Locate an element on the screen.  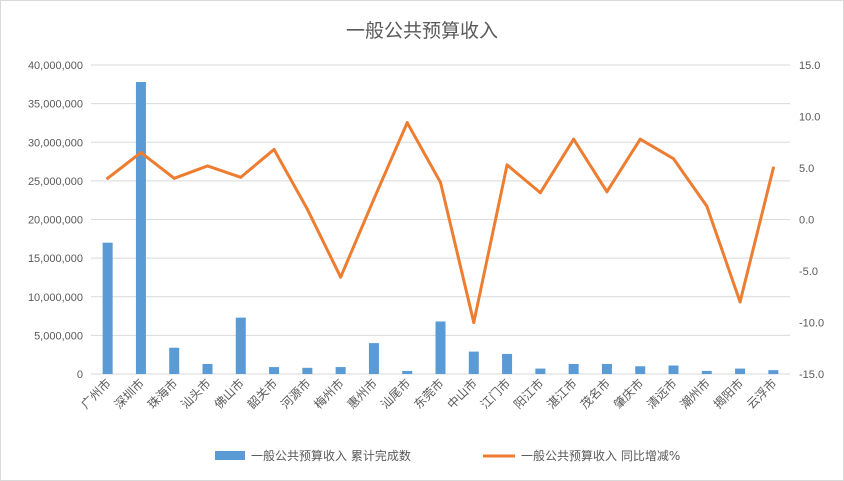
category-label: 梅州市 is located at coordinates (329, 394).